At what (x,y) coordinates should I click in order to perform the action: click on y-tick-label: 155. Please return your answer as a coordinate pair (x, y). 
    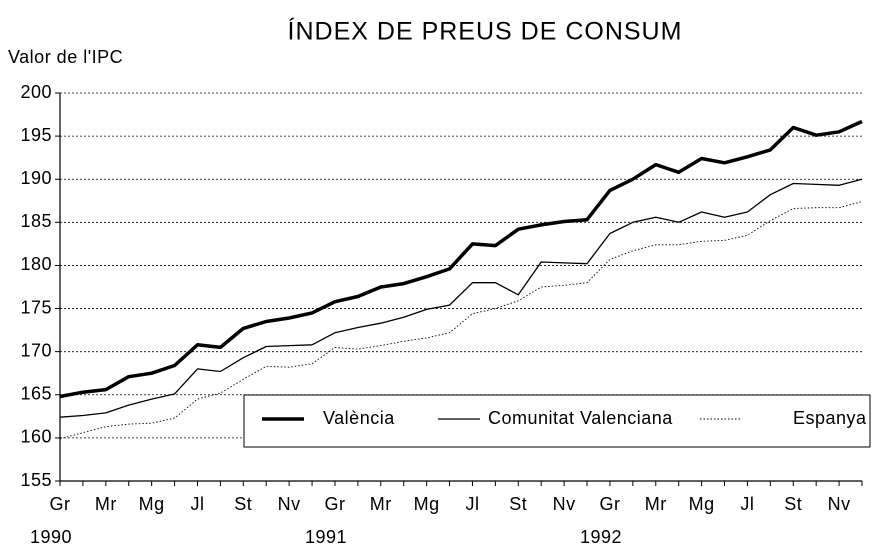
    Looking at the image, I should click on (36, 480).